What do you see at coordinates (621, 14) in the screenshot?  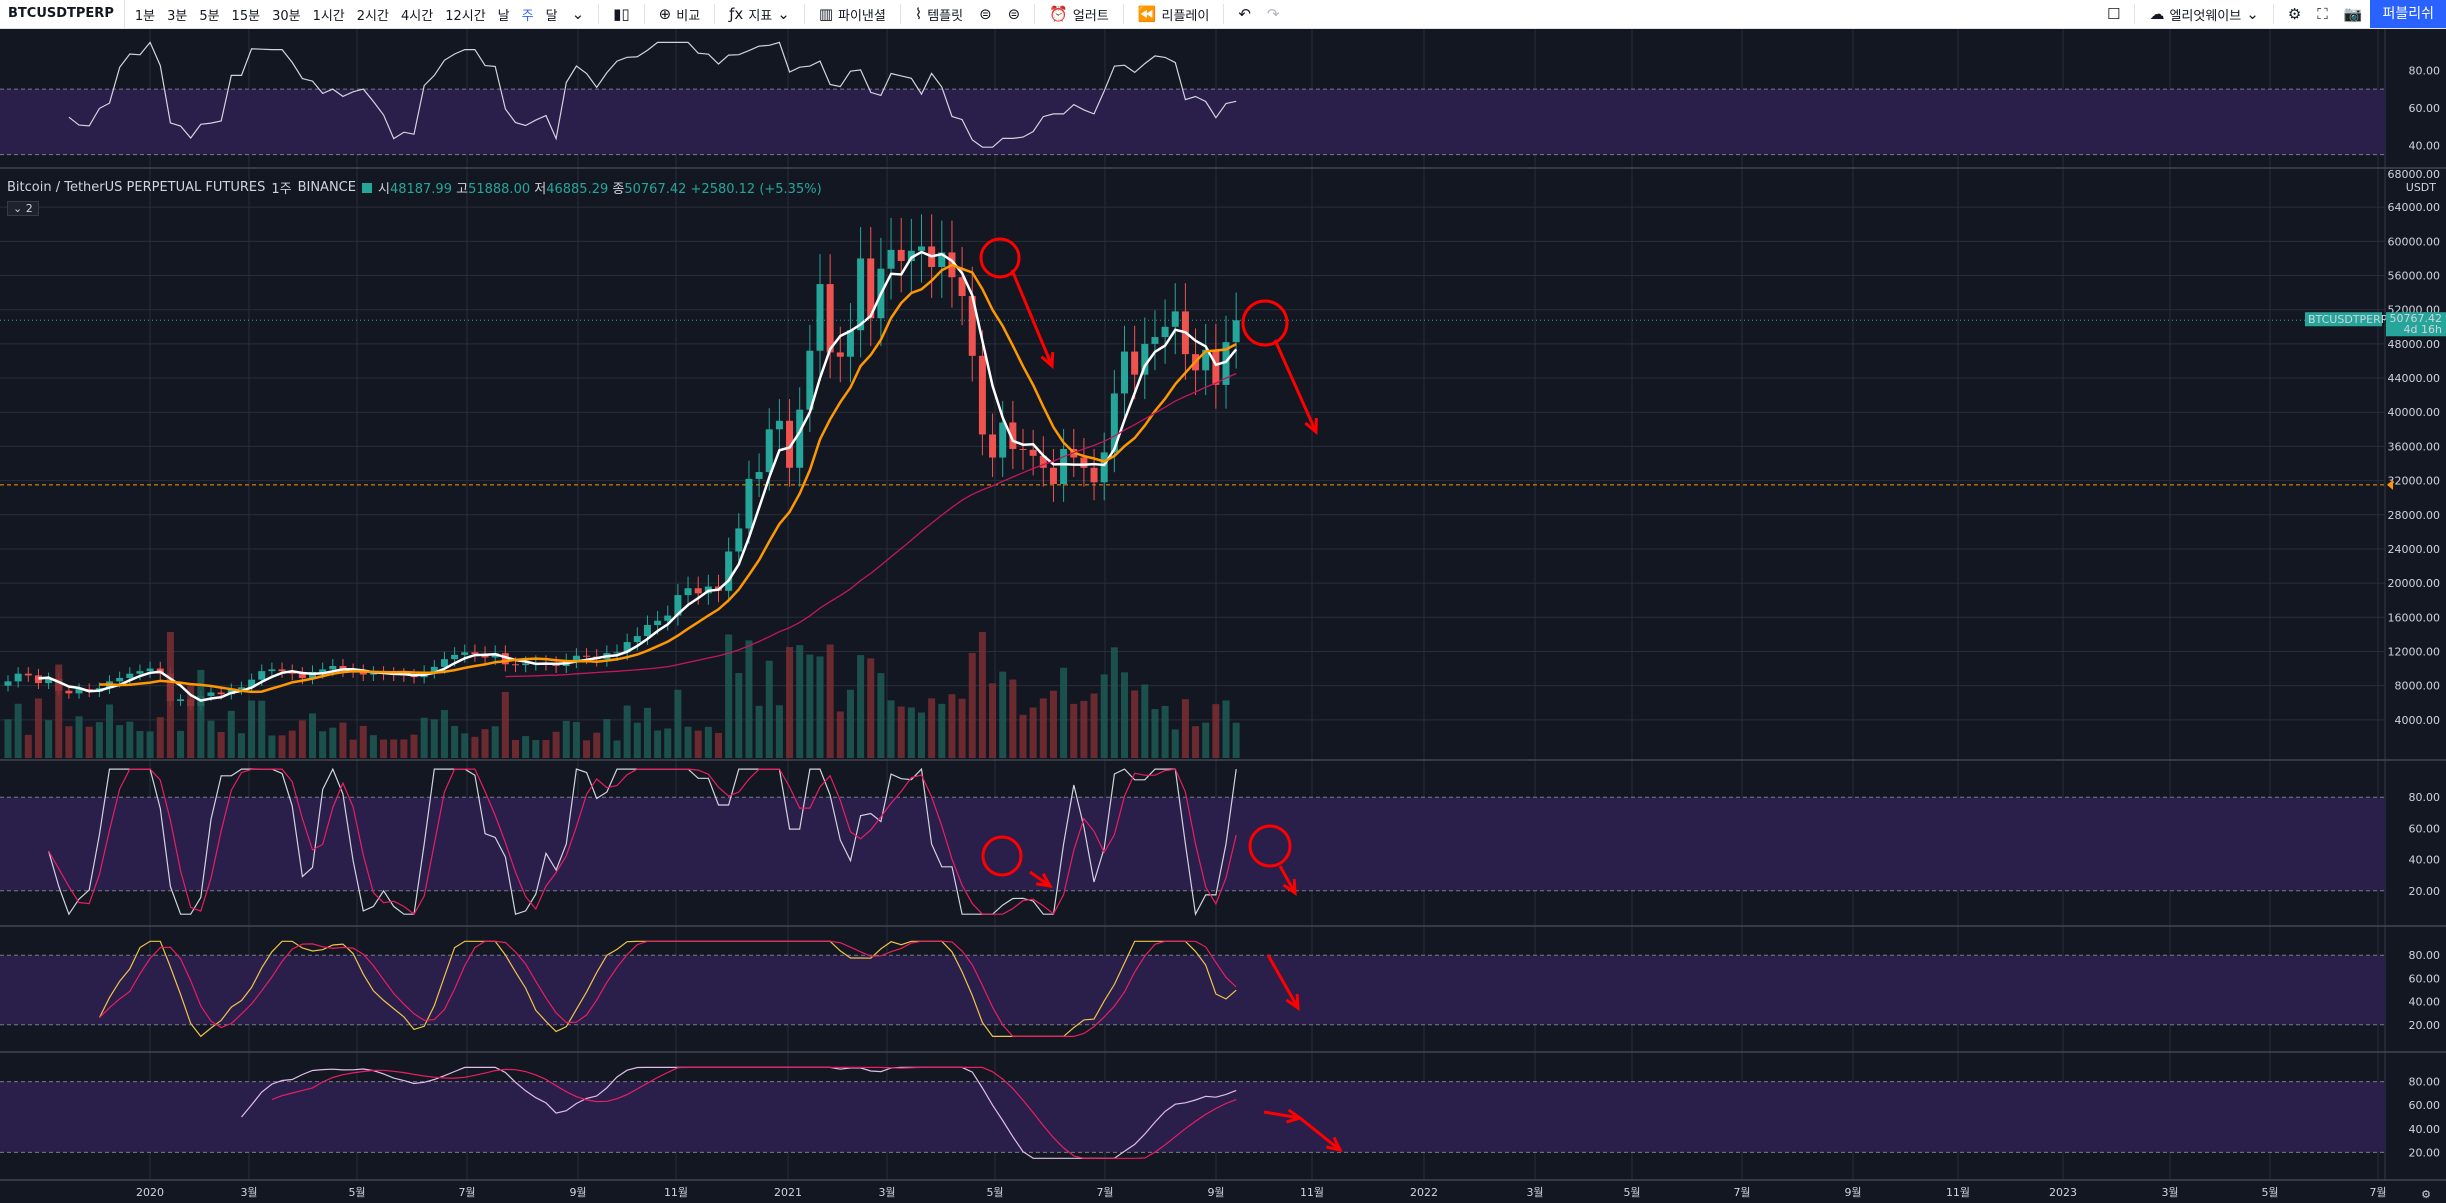 I see `chart-type-button: ▮▯` at bounding box center [621, 14].